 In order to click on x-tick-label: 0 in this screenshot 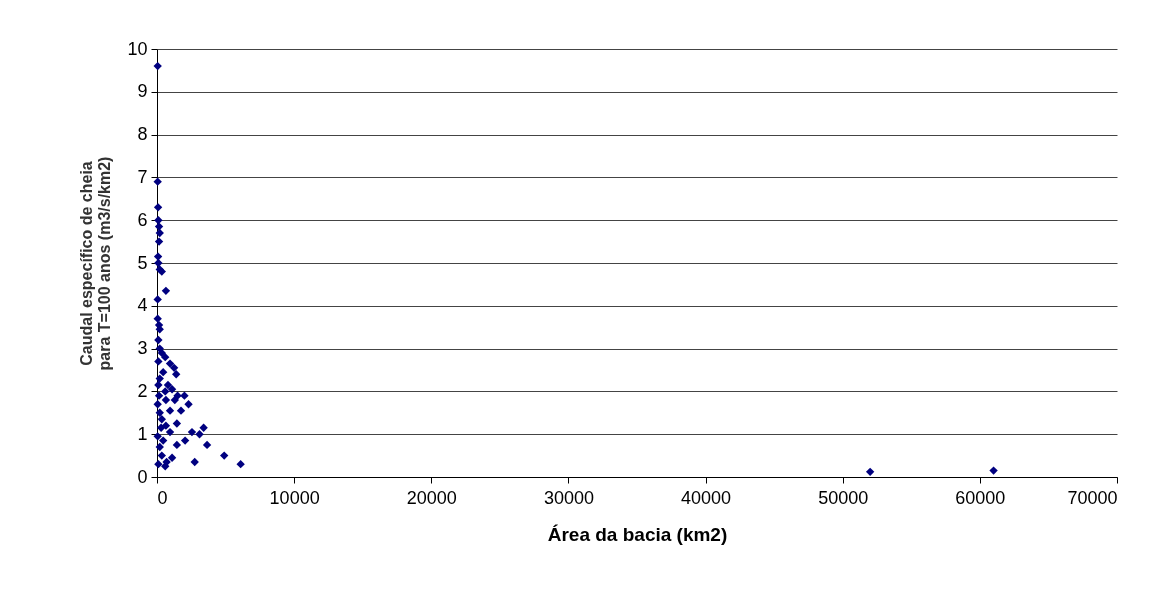, I will do `click(162, 497)`.